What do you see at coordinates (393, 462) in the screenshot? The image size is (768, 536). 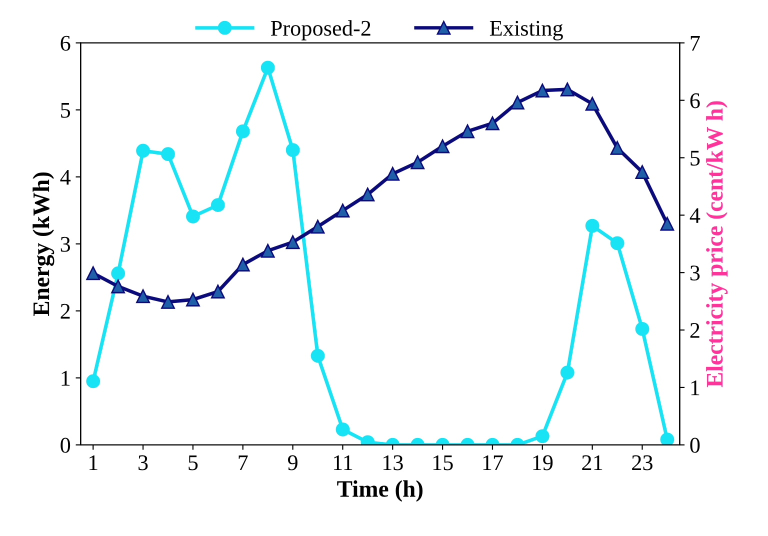 I see `x-tick-label: 13` at bounding box center [393, 462].